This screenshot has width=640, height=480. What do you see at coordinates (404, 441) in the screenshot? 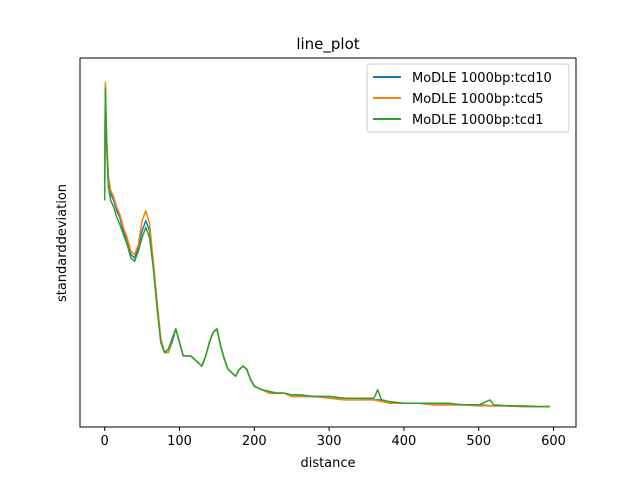
I see `x-tick-label: 400` at bounding box center [404, 441].